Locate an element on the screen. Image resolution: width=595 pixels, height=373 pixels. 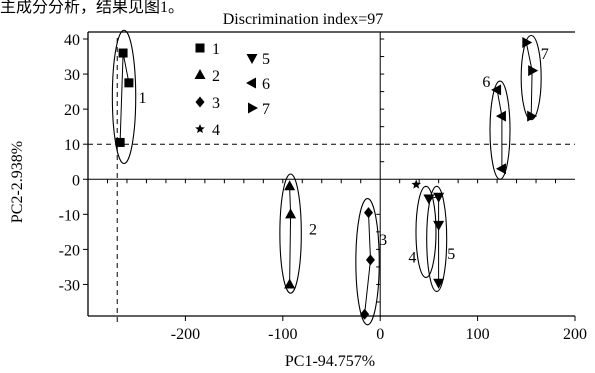
y-tick-label: 40 is located at coordinates (72, 40).